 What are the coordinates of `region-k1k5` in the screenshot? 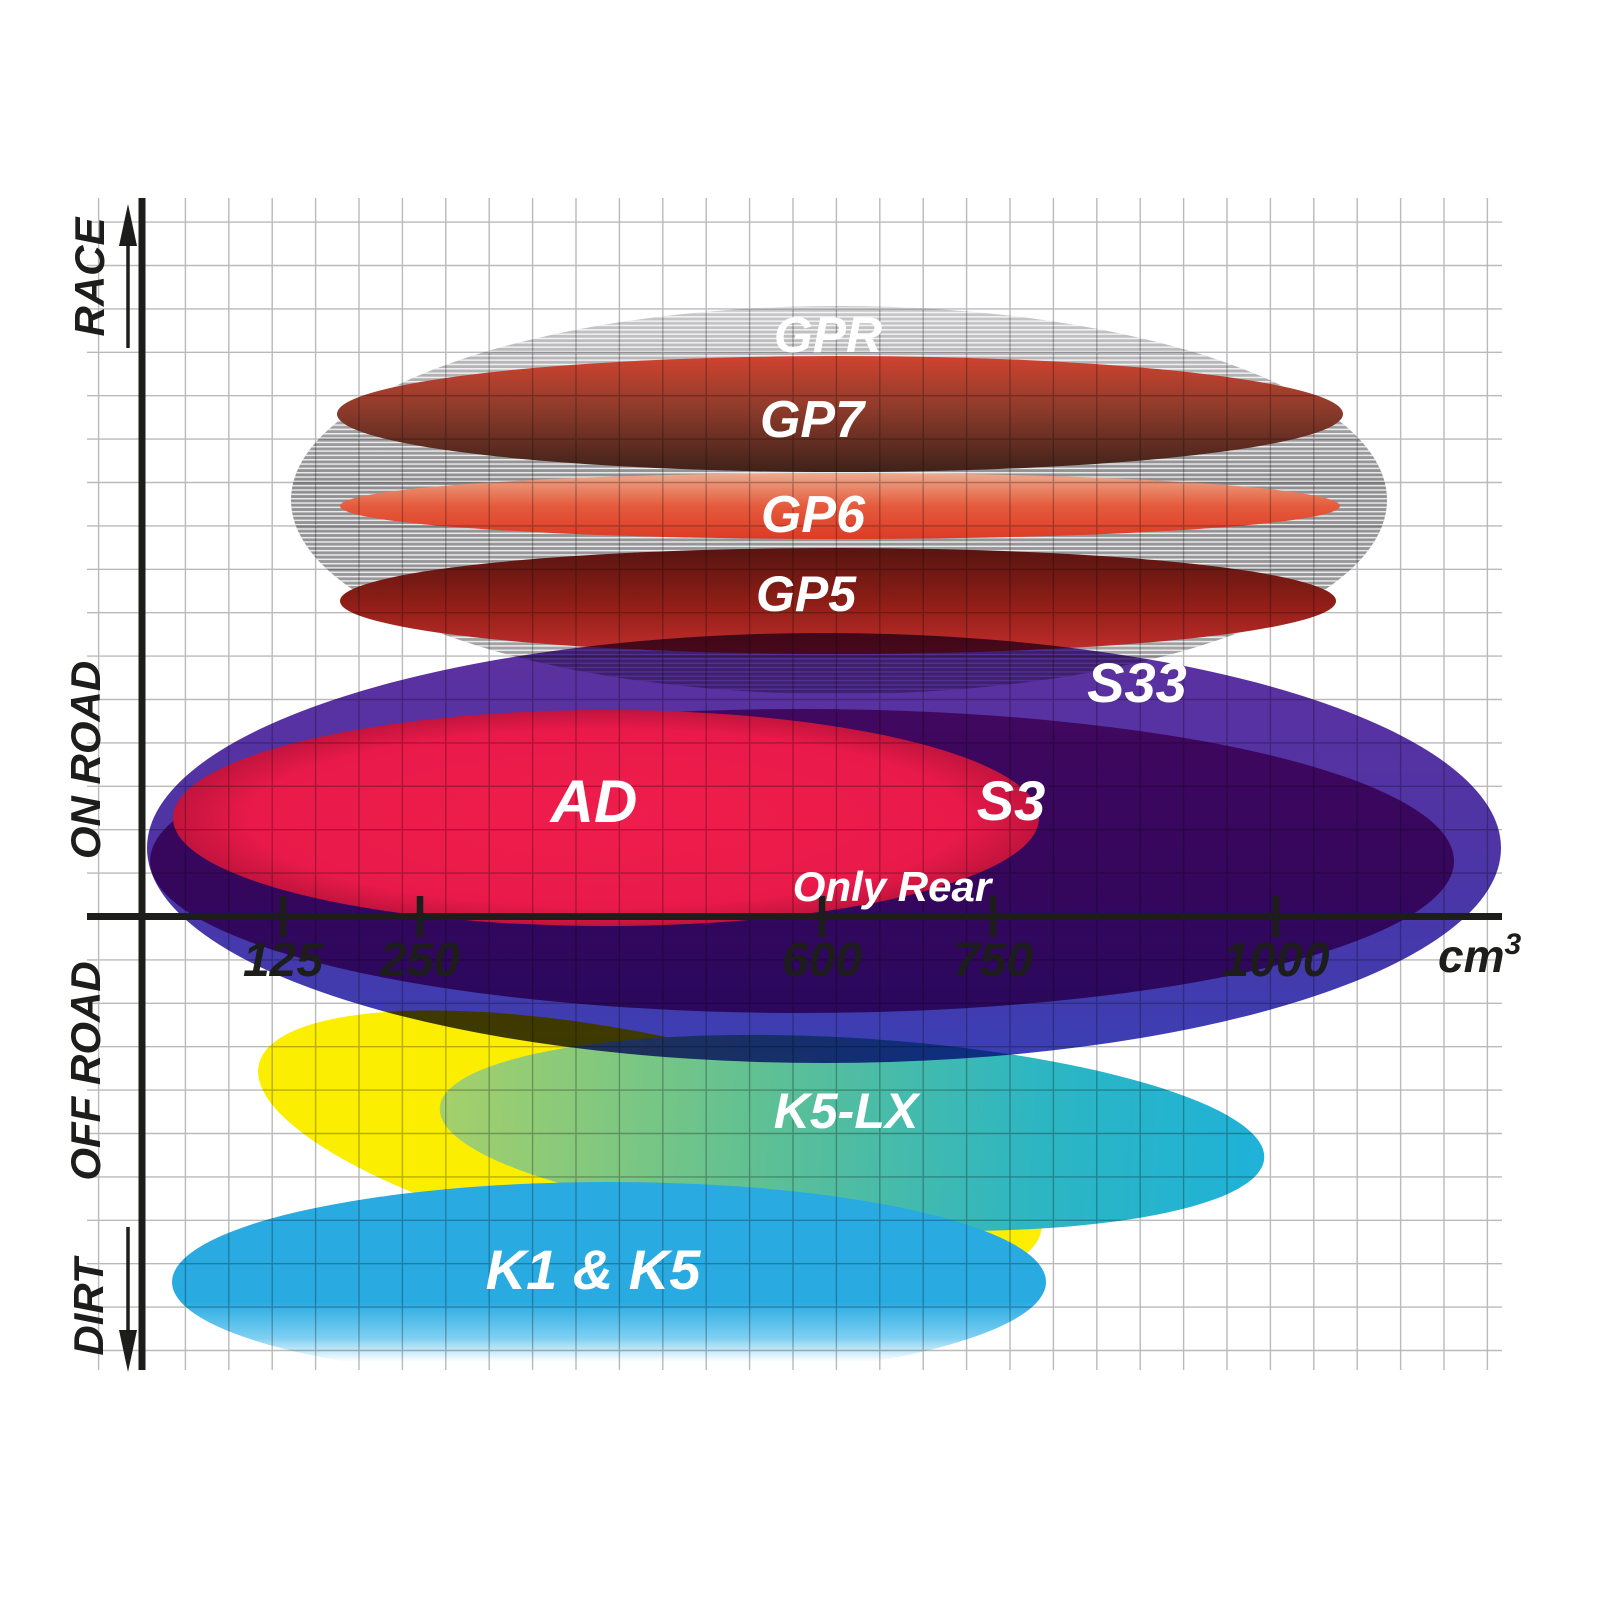 It's located at (609, 1282).